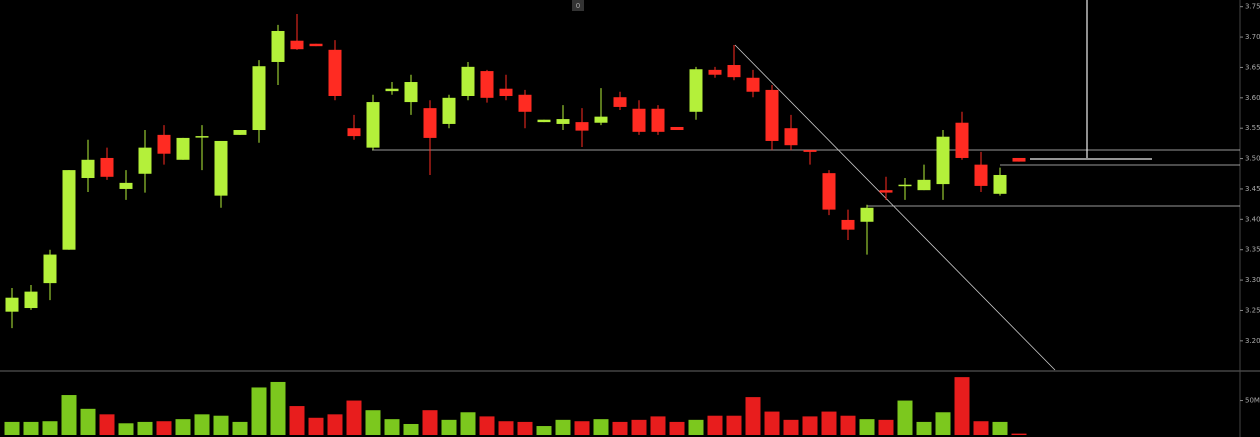  What do you see at coordinates (1252, 128) in the screenshot?
I see `y-tick-label: 3.55` at bounding box center [1252, 128].